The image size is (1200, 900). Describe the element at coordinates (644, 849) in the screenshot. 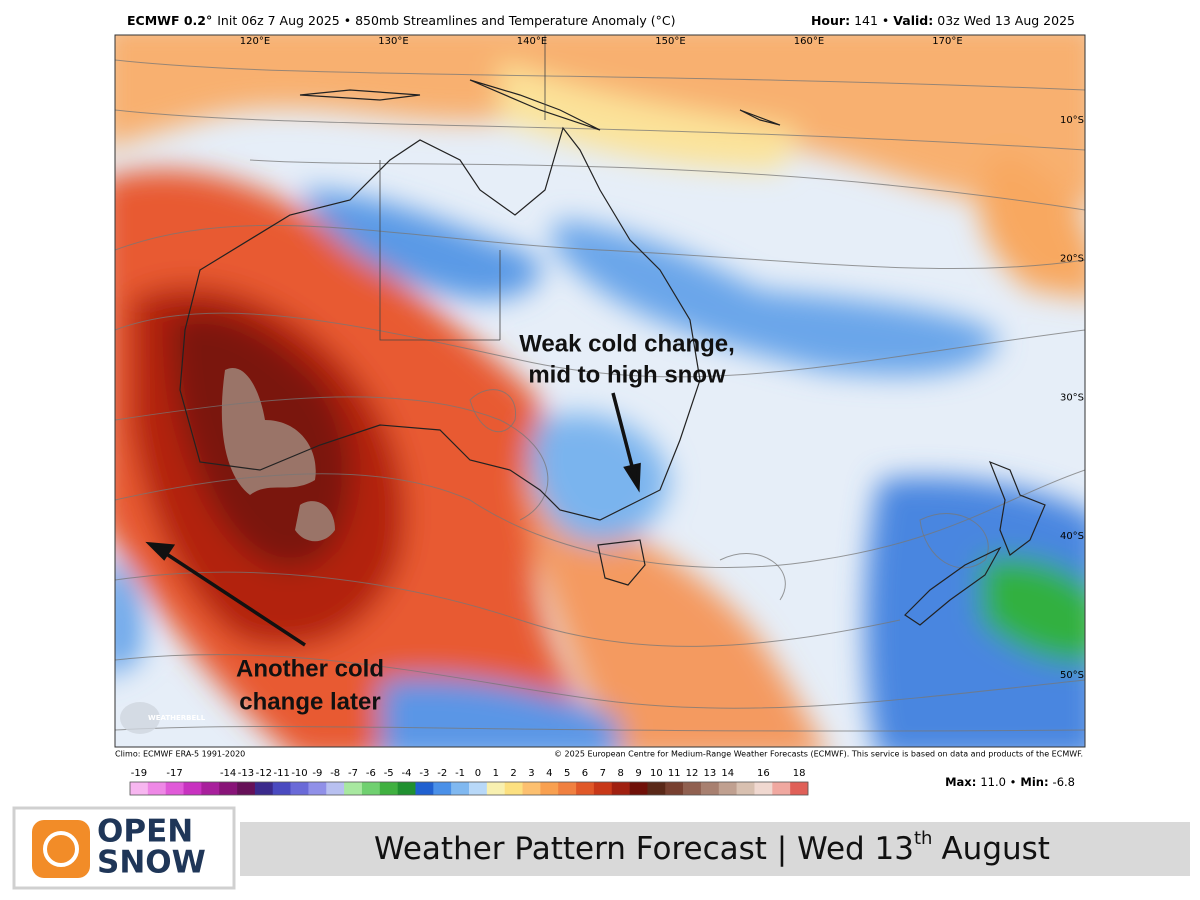

I see `banner-main: Weather Pattern Forecast | Wed 13` at that location.